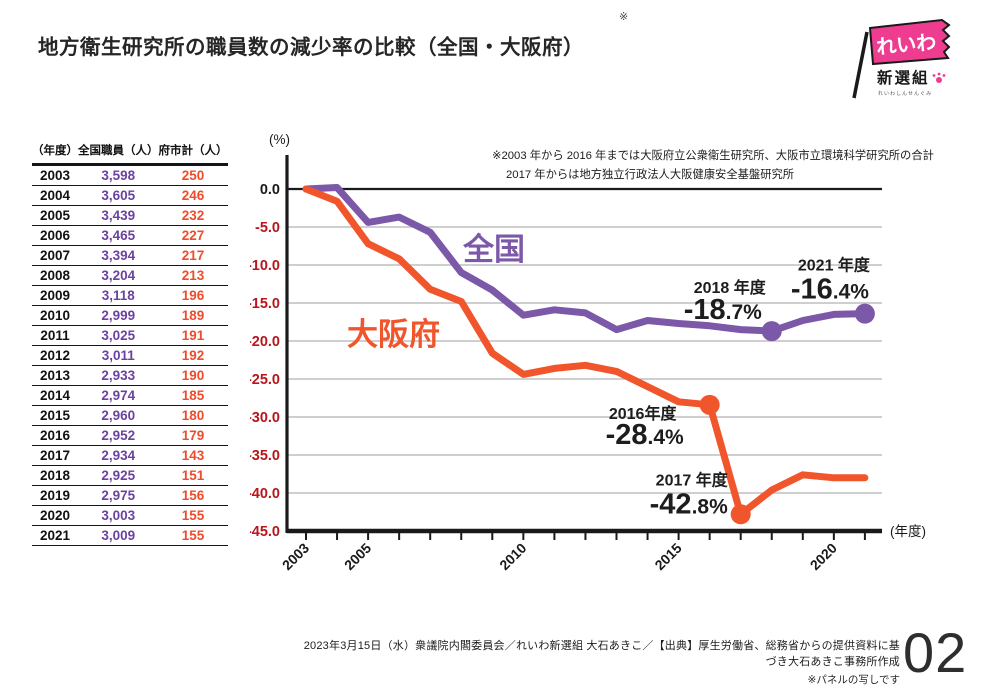  What do you see at coordinates (118, 215) in the screenshot?
I see `national-staff-cell: 3,439` at bounding box center [118, 215].